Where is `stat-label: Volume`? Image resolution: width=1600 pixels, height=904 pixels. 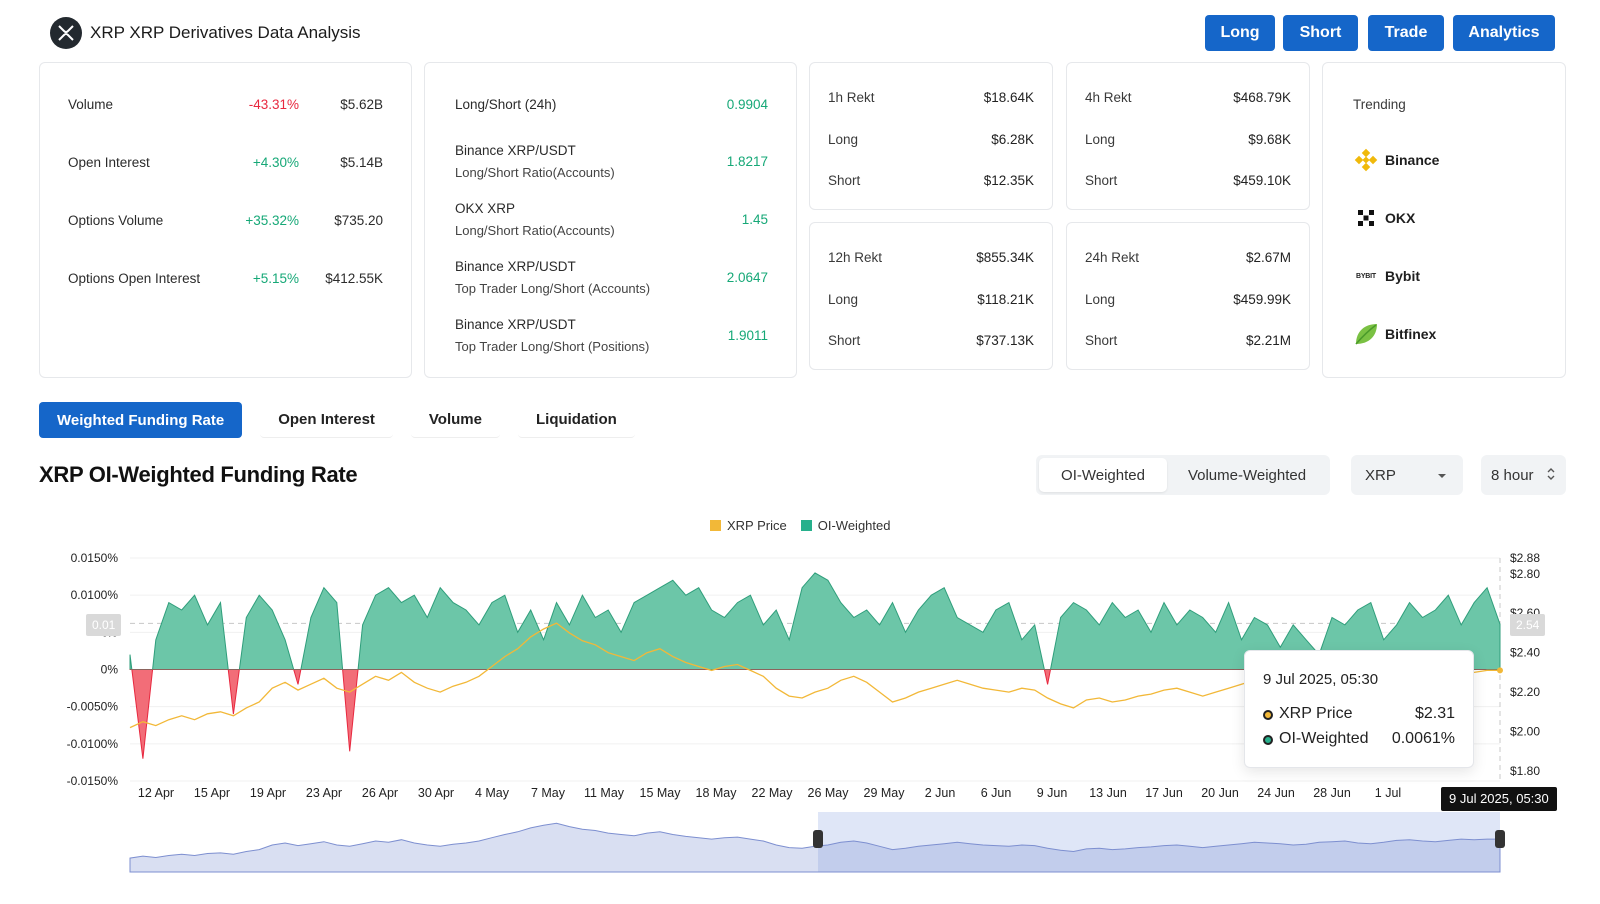 stat-label: Volume is located at coordinates (91, 104).